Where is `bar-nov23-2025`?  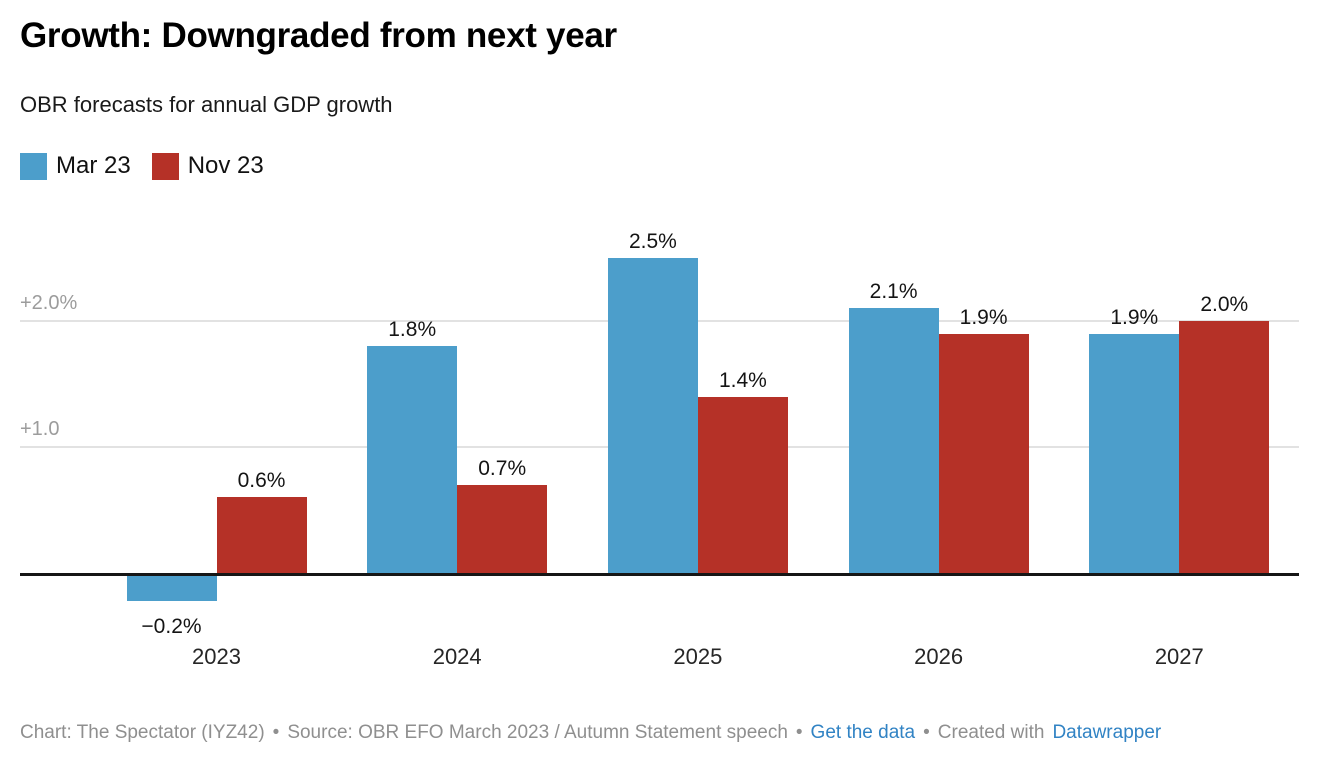
bar-nov23-2025 is located at coordinates (742, 484).